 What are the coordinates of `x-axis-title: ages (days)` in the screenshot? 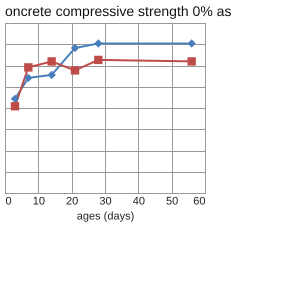 It's located at (105, 216).